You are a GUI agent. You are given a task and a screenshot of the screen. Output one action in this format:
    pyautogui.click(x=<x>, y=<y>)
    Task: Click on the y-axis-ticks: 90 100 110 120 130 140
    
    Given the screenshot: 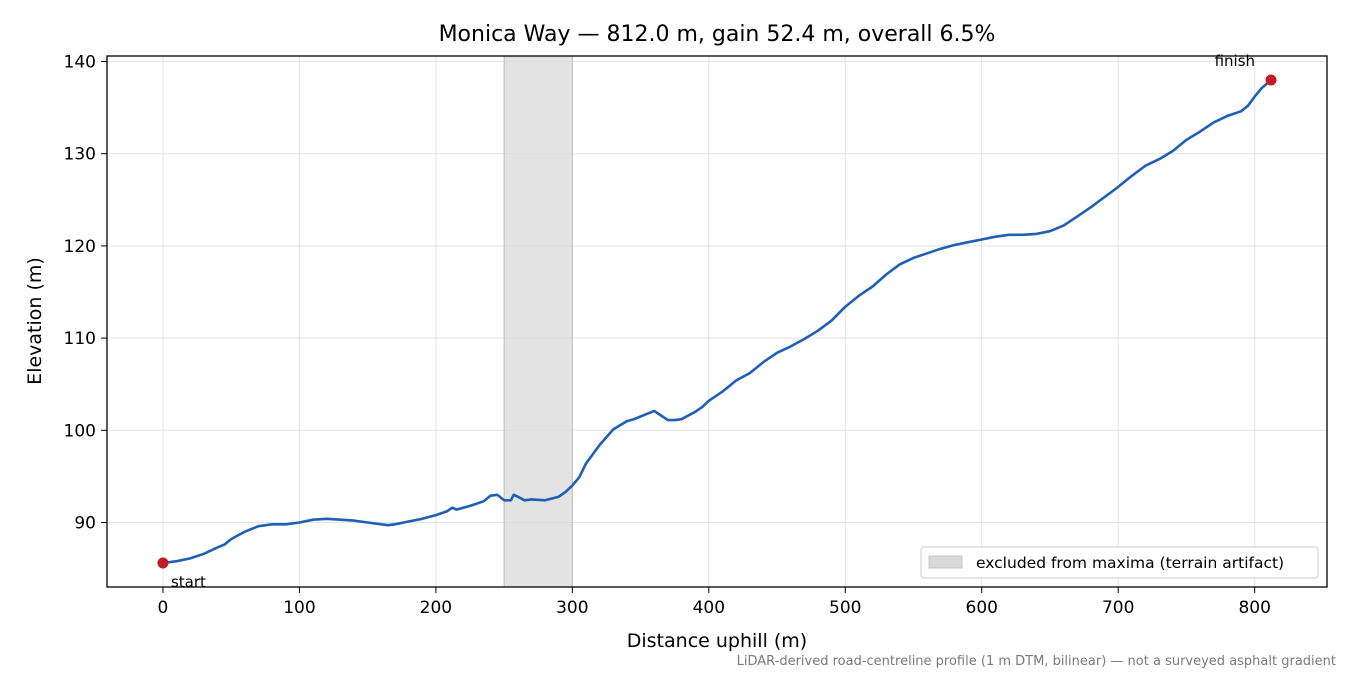 What is the action you would take?
    pyautogui.click(x=85, y=293)
    